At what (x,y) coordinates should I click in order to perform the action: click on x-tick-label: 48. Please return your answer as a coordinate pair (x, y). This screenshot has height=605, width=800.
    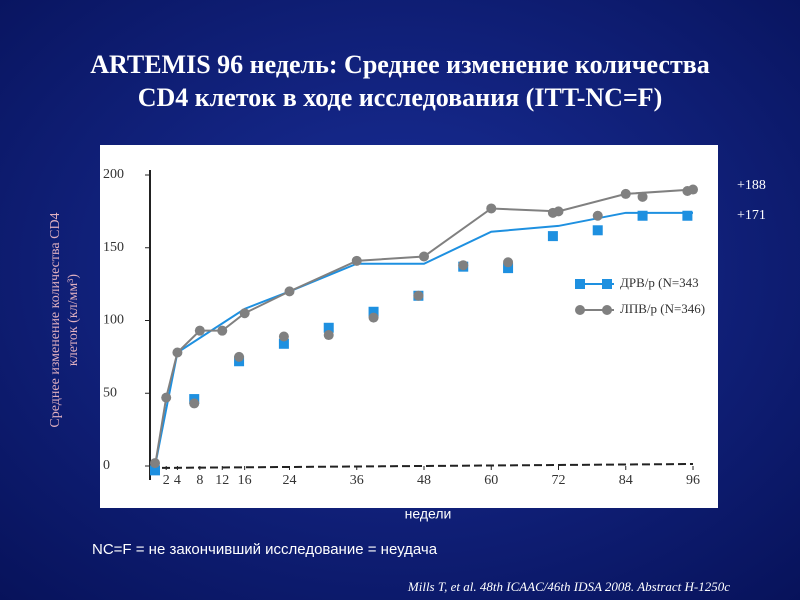
    Looking at the image, I should click on (424, 480).